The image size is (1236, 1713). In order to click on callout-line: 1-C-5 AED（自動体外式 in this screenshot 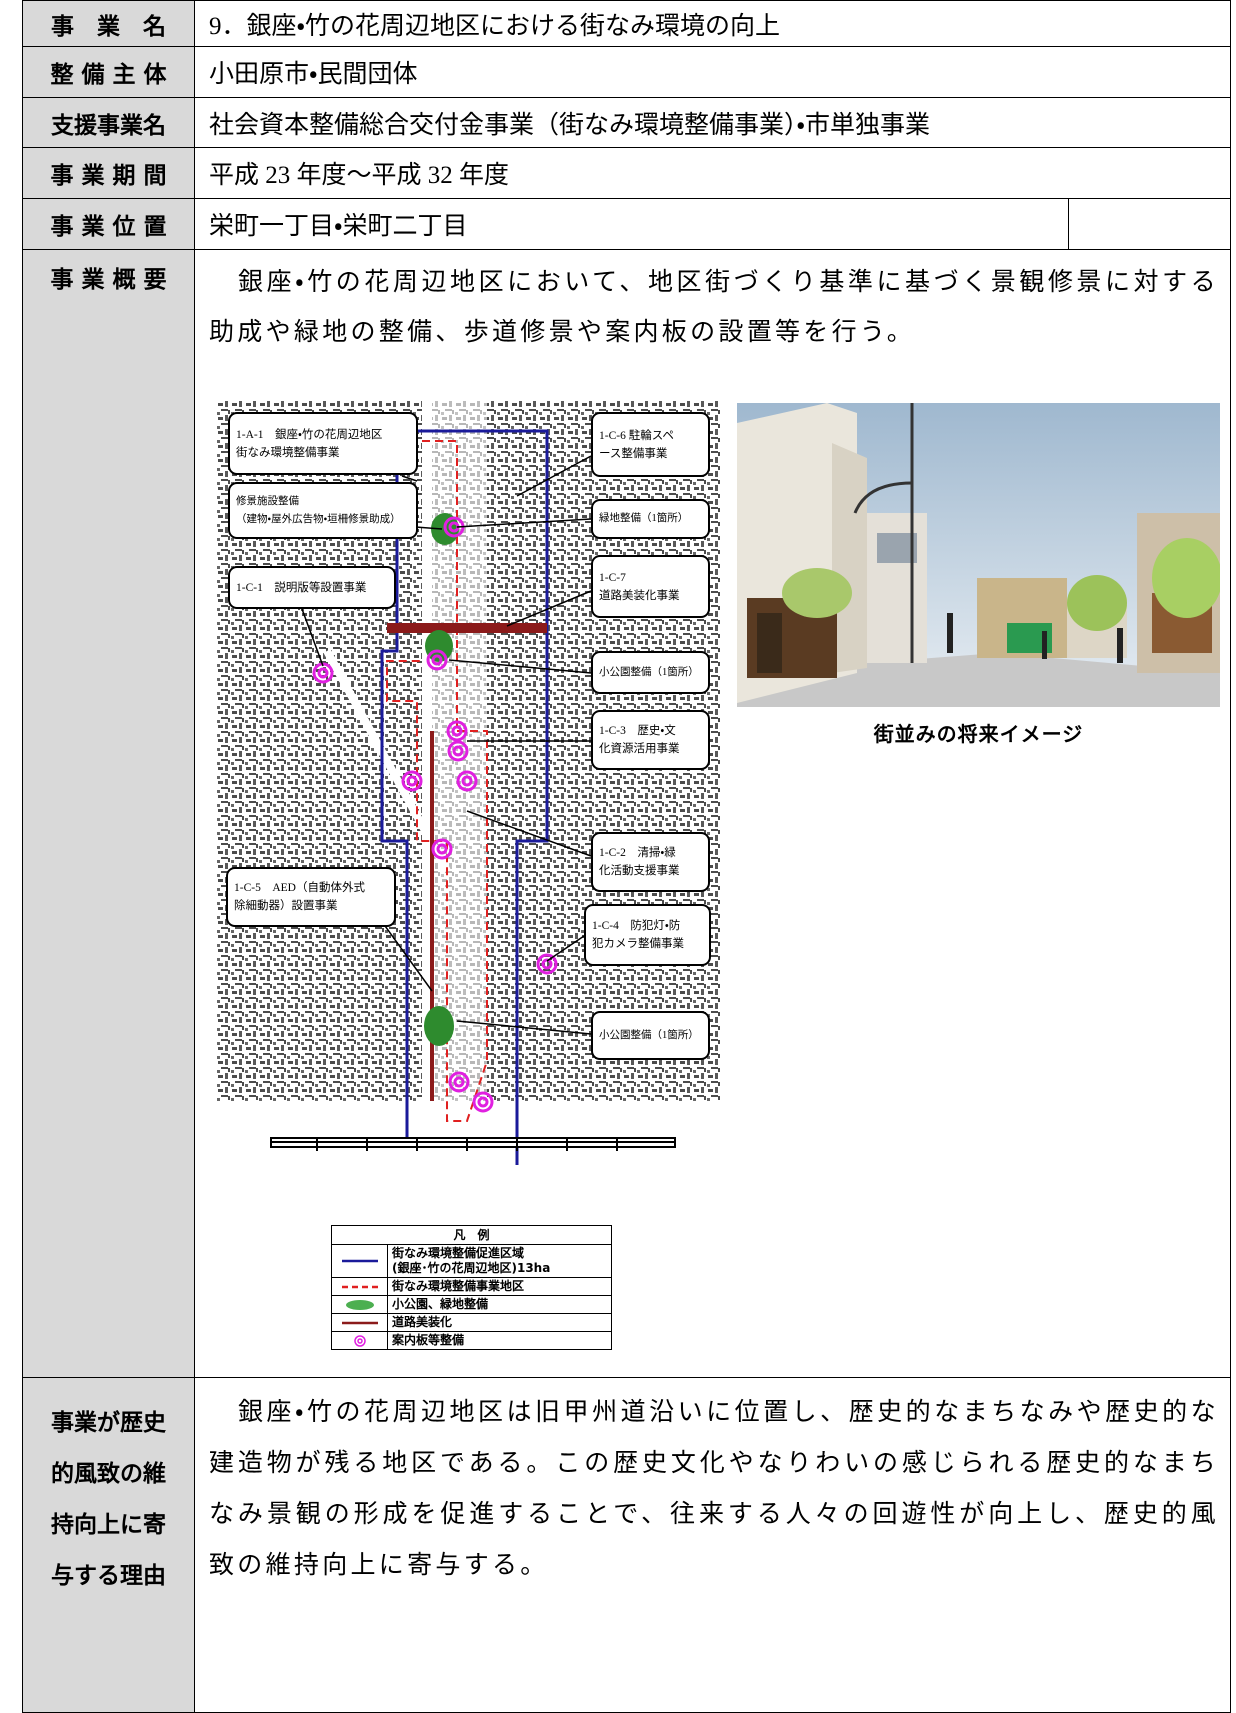, I will do `click(299, 888)`.